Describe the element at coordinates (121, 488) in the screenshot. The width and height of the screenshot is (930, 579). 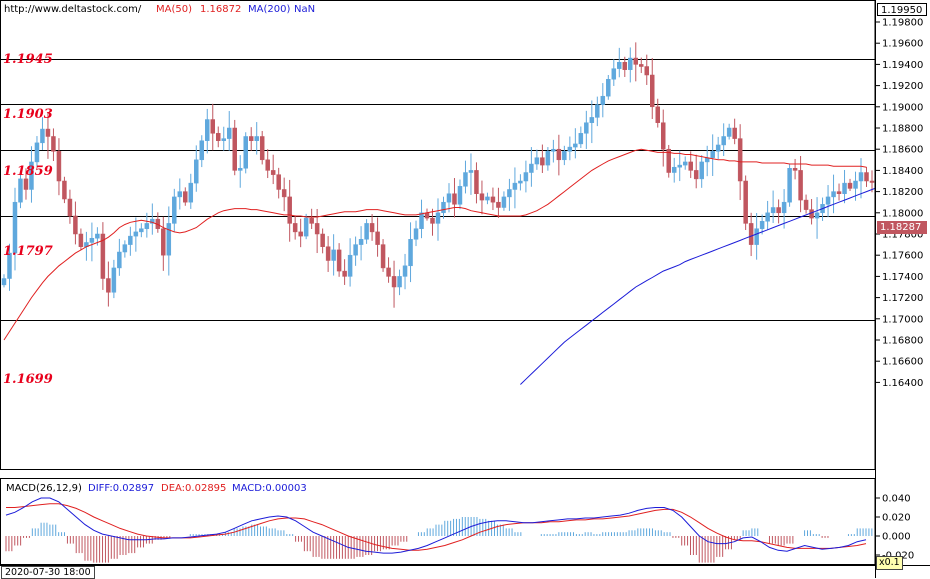
I see `macd-diff-value: DIFF:0.02897` at that location.